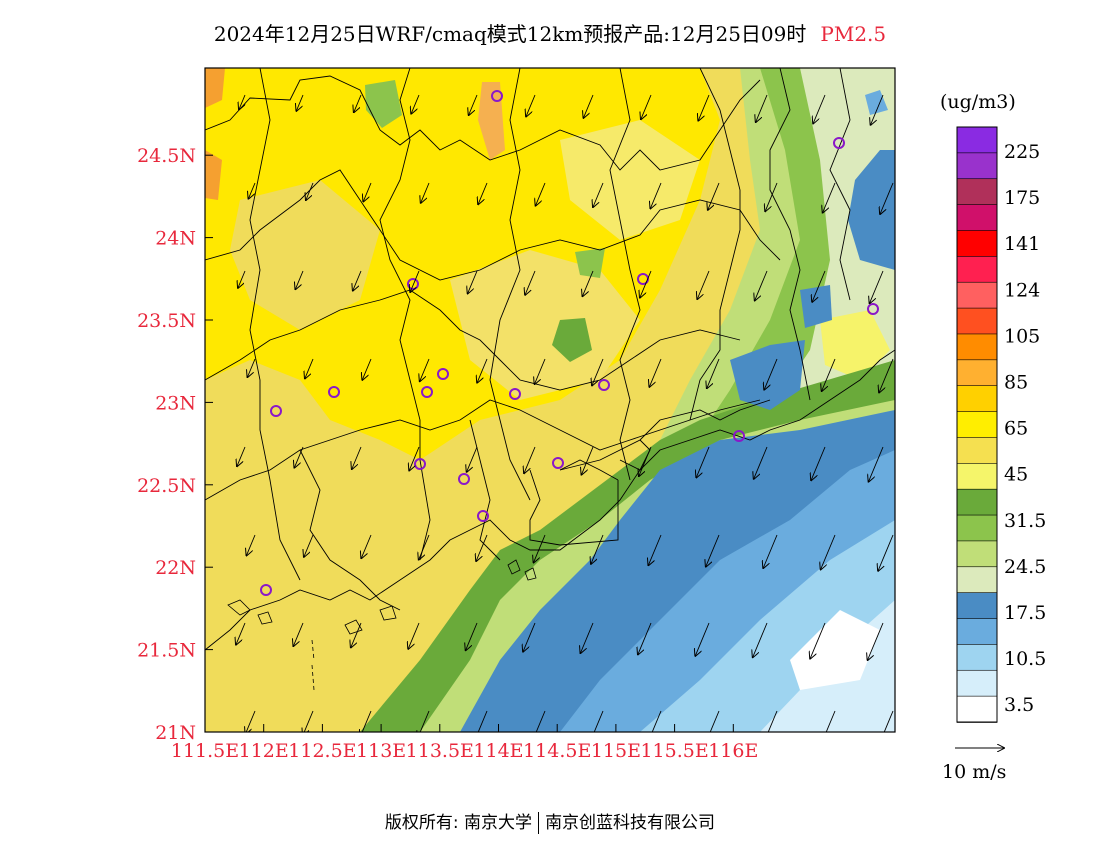 This screenshot has height=850, width=1100. Describe the element at coordinates (1022, 290) in the screenshot. I see `legend-label: 124` at that location.